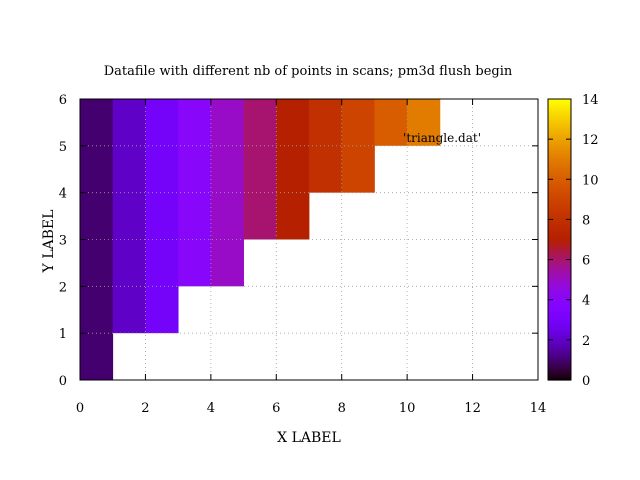  What do you see at coordinates (145, 408) in the screenshot?
I see `x-tick-label: 2` at bounding box center [145, 408].